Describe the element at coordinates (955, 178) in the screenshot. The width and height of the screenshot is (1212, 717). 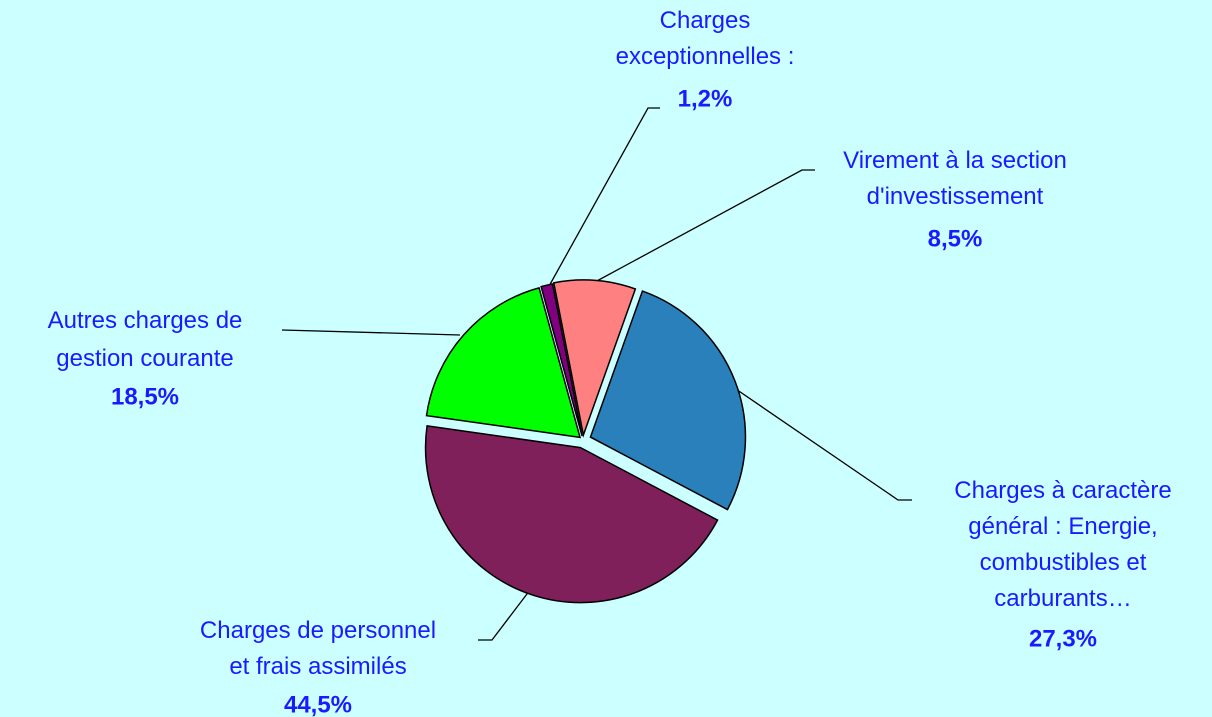
I see `slice-label: Virement à la section d'investissement` at that location.